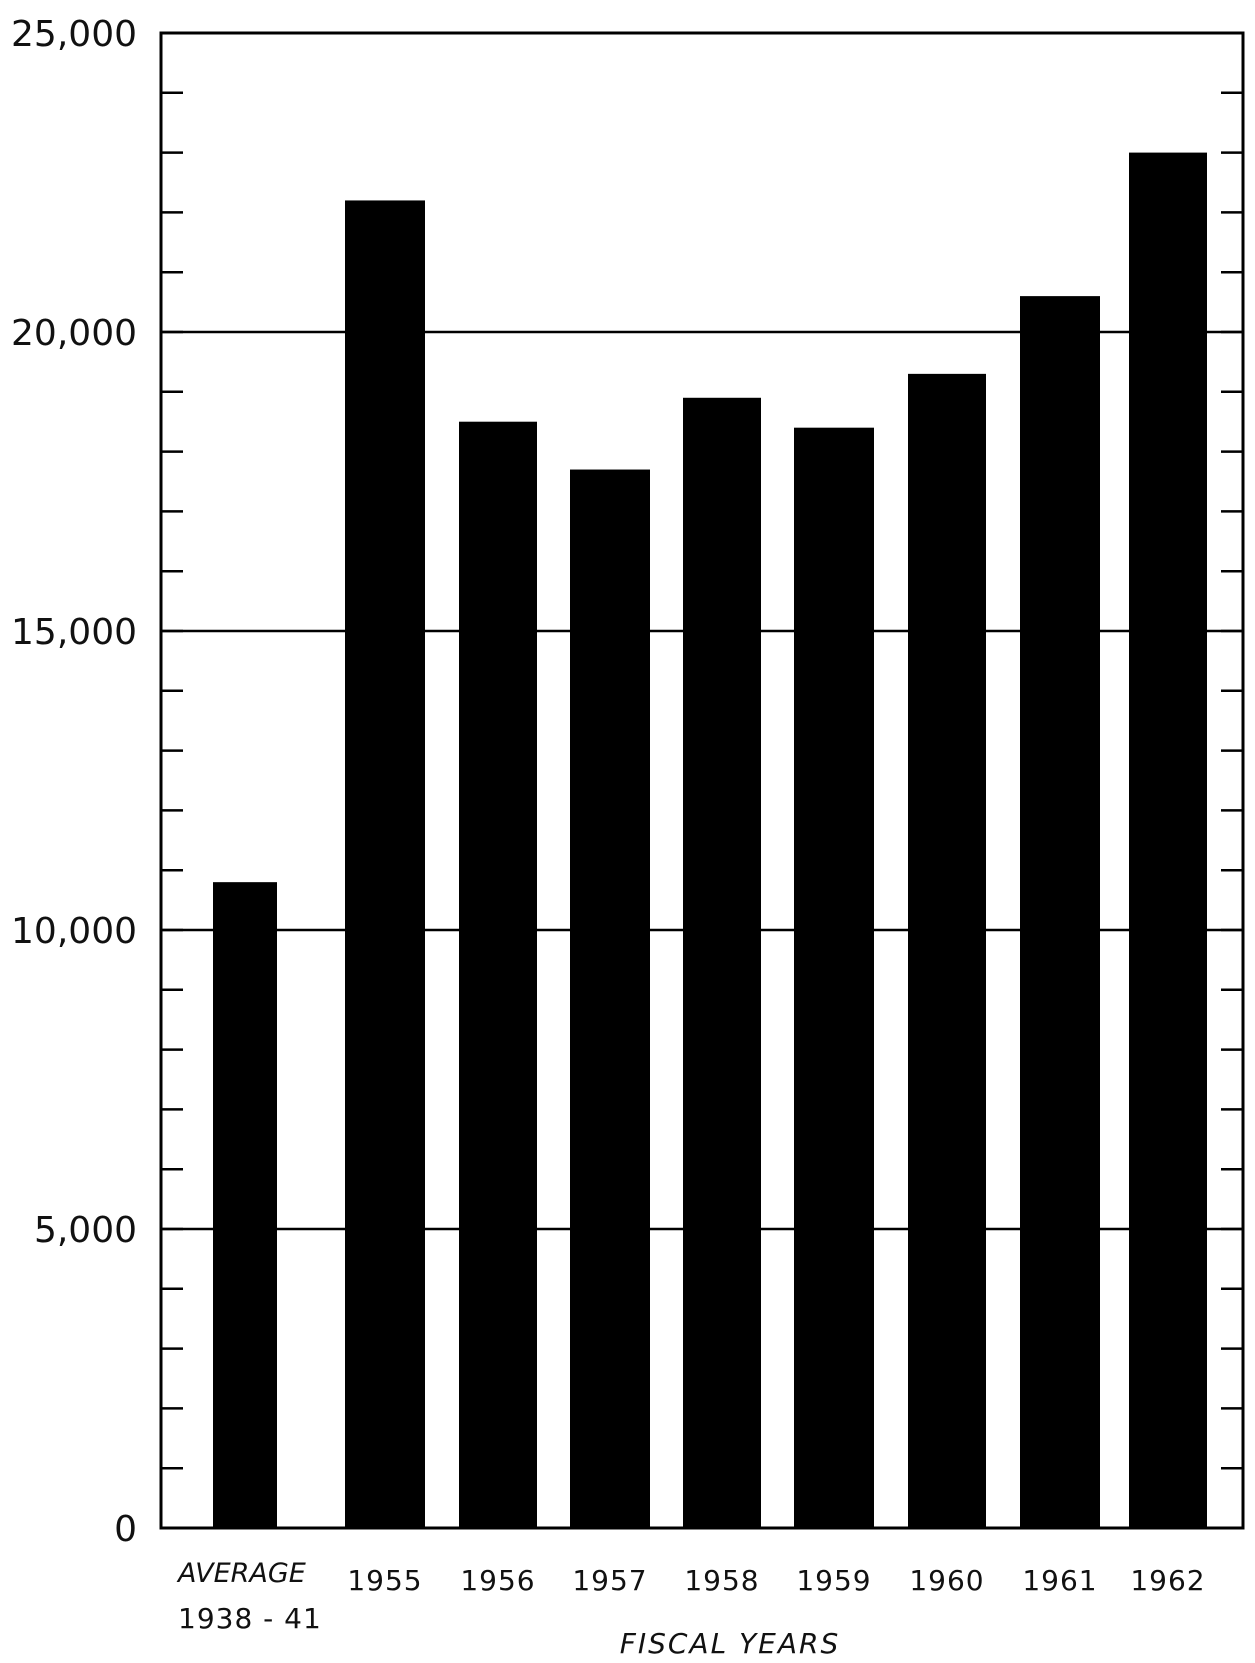  I want to click on y-tick-label: 15,000, so click(74, 632).